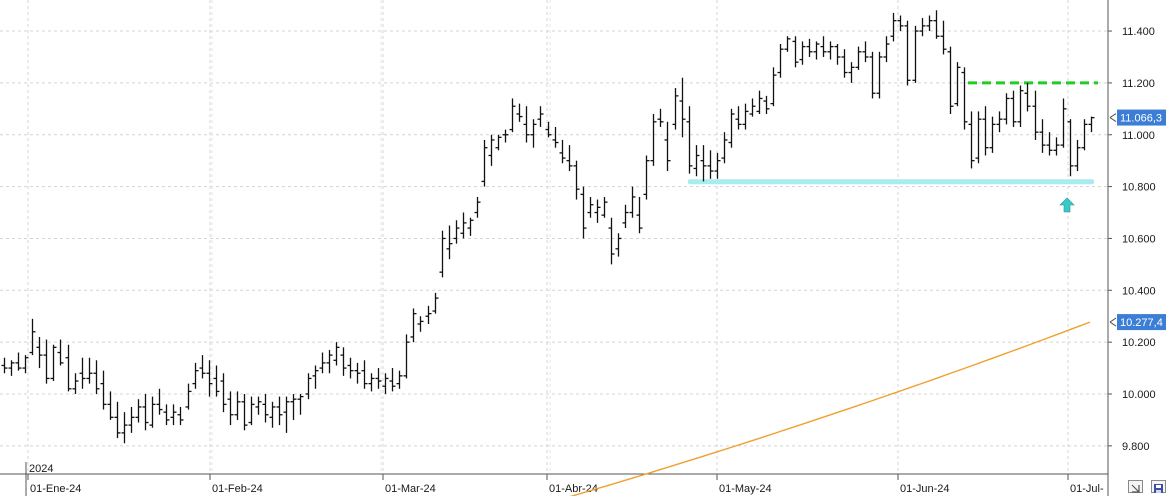 This screenshot has height=499, width=1173. Describe the element at coordinates (1136, 447) in the screenshot. I see `y-tick-label: 9.800` at that location.